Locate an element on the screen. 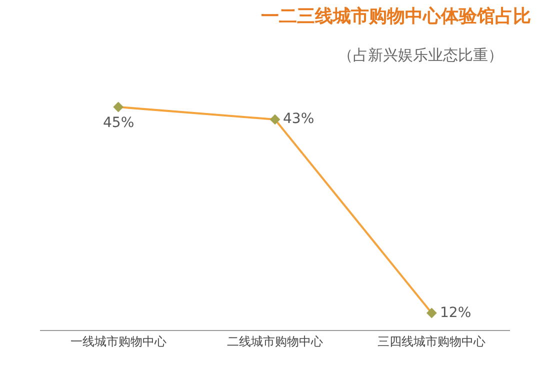  chart-title: 一二三线城市购物中心体验馆占比 is located at coordinates (395, 17).